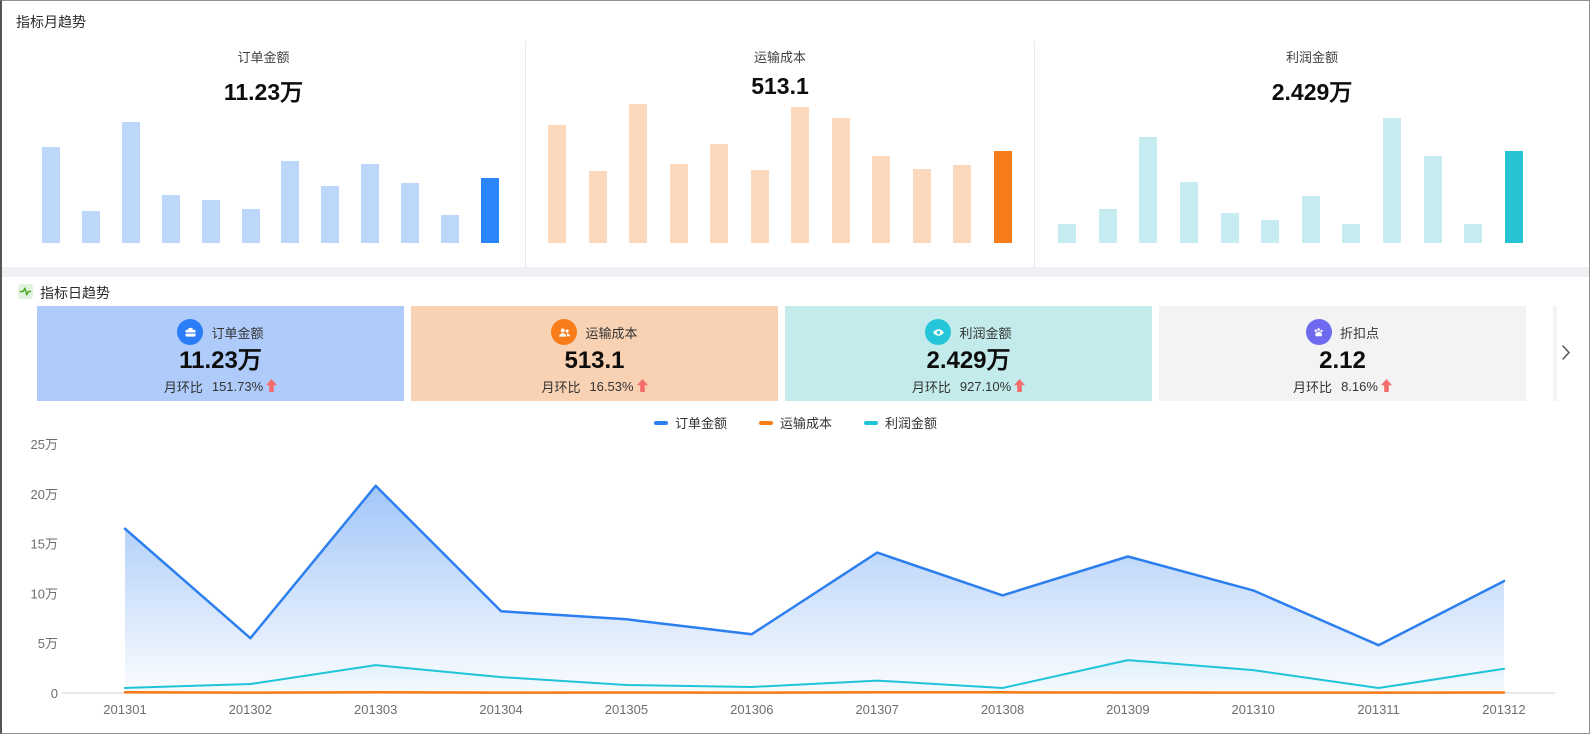 This screenshot has height=734, width=1590. I want to click on monthly-bar-chart-order-amount, so click(270, 172).